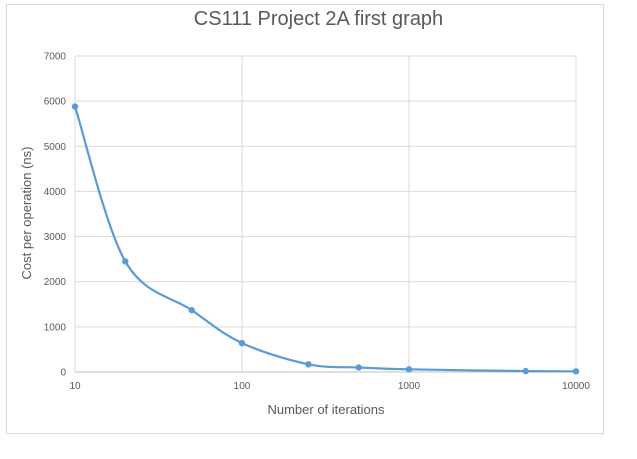  I want to click on y-tick-label: 7000, so click(55, 57).